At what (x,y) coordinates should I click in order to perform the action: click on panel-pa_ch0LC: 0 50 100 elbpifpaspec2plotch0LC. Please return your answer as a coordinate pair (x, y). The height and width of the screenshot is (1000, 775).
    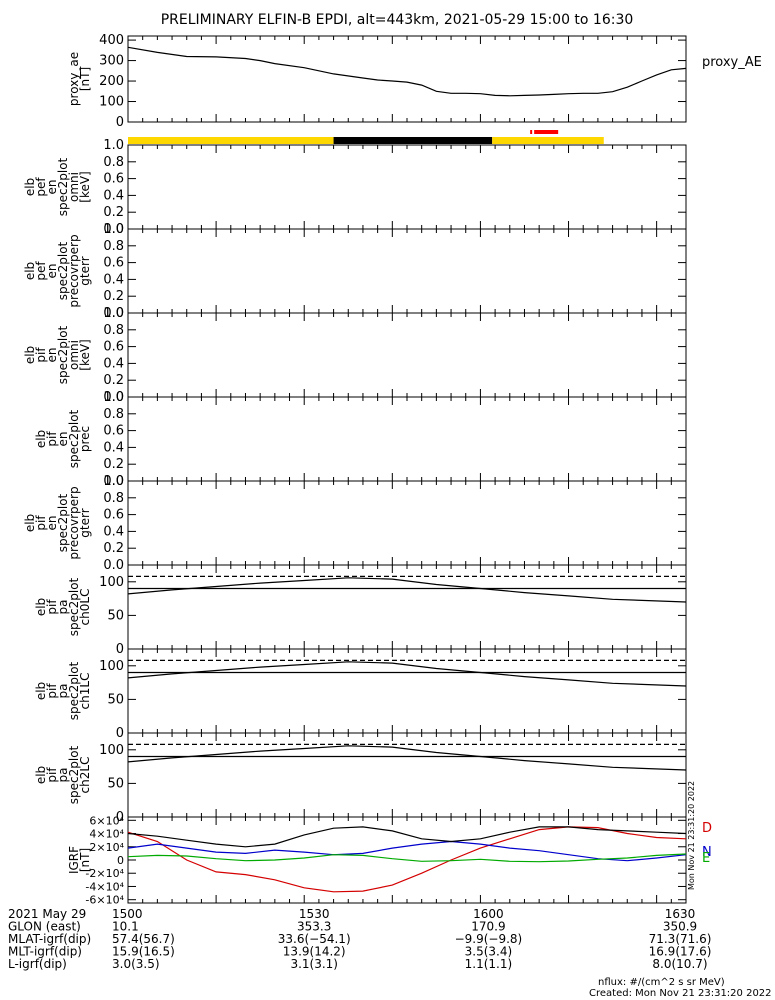
    Looking at the image, I should click on (360, 610).